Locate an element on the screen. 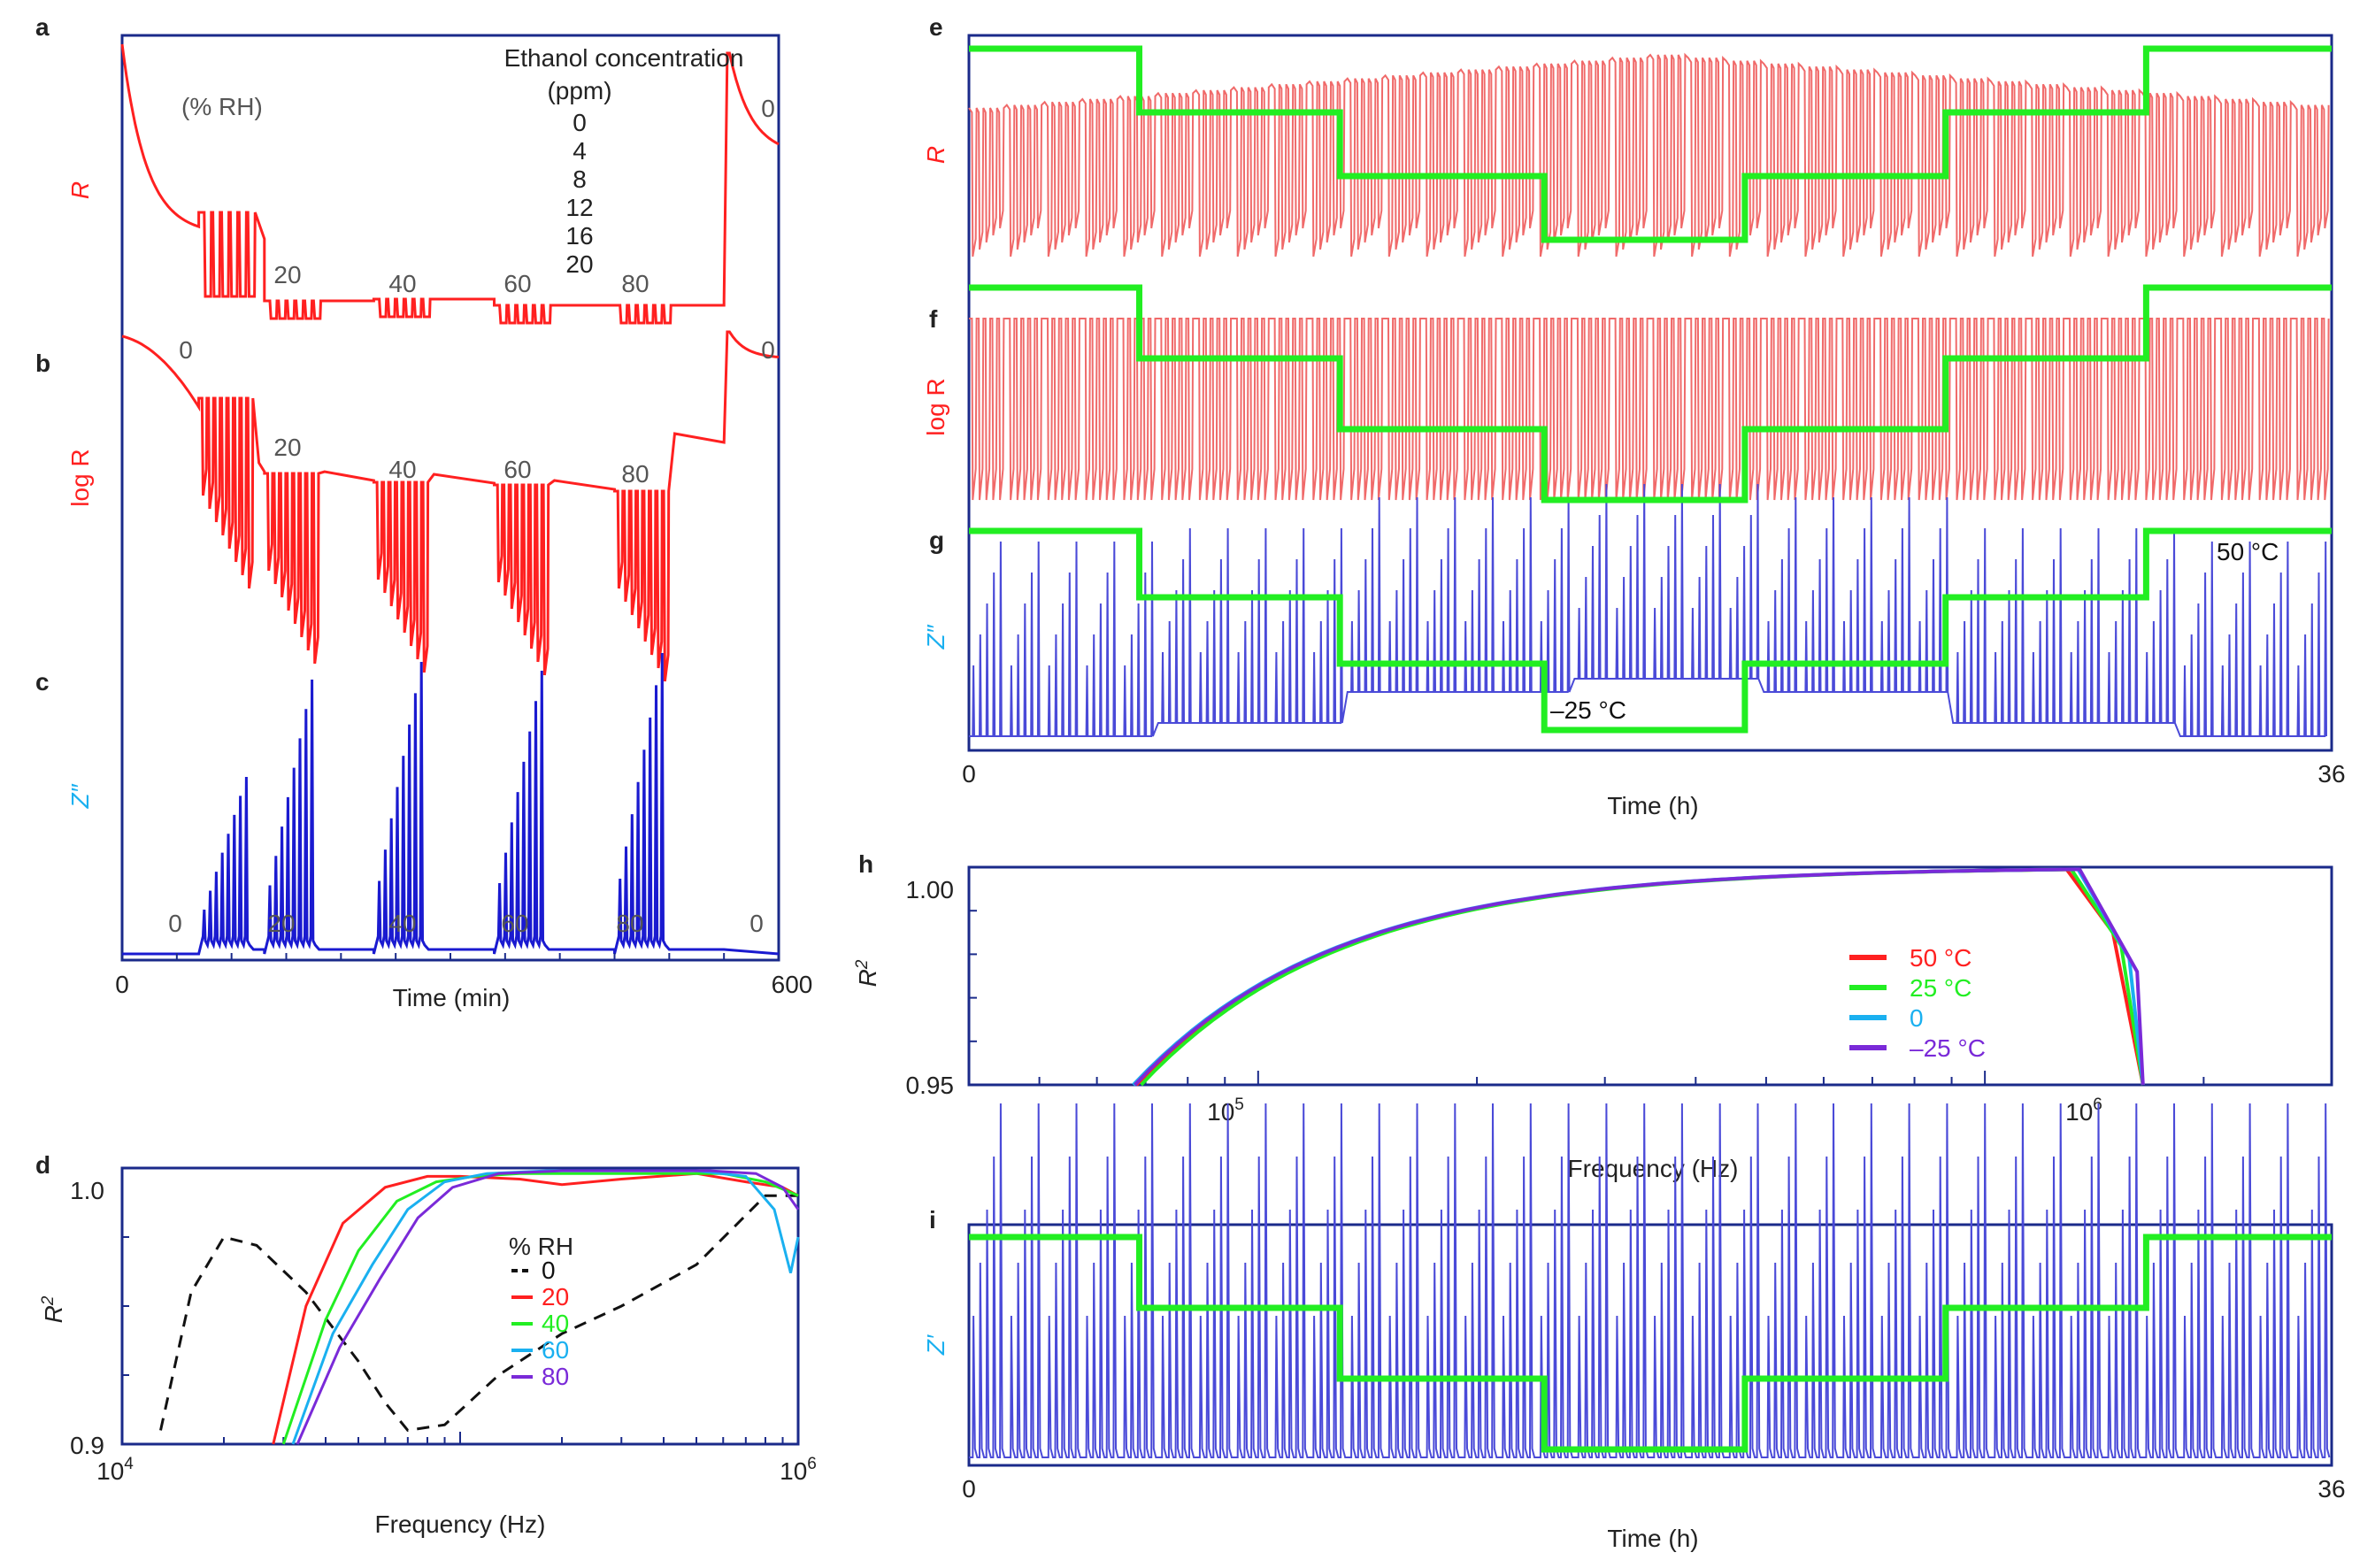 This screenshot has width=2375, height=1568. panel-letter-i: i is located at coordinates (932, 1220).